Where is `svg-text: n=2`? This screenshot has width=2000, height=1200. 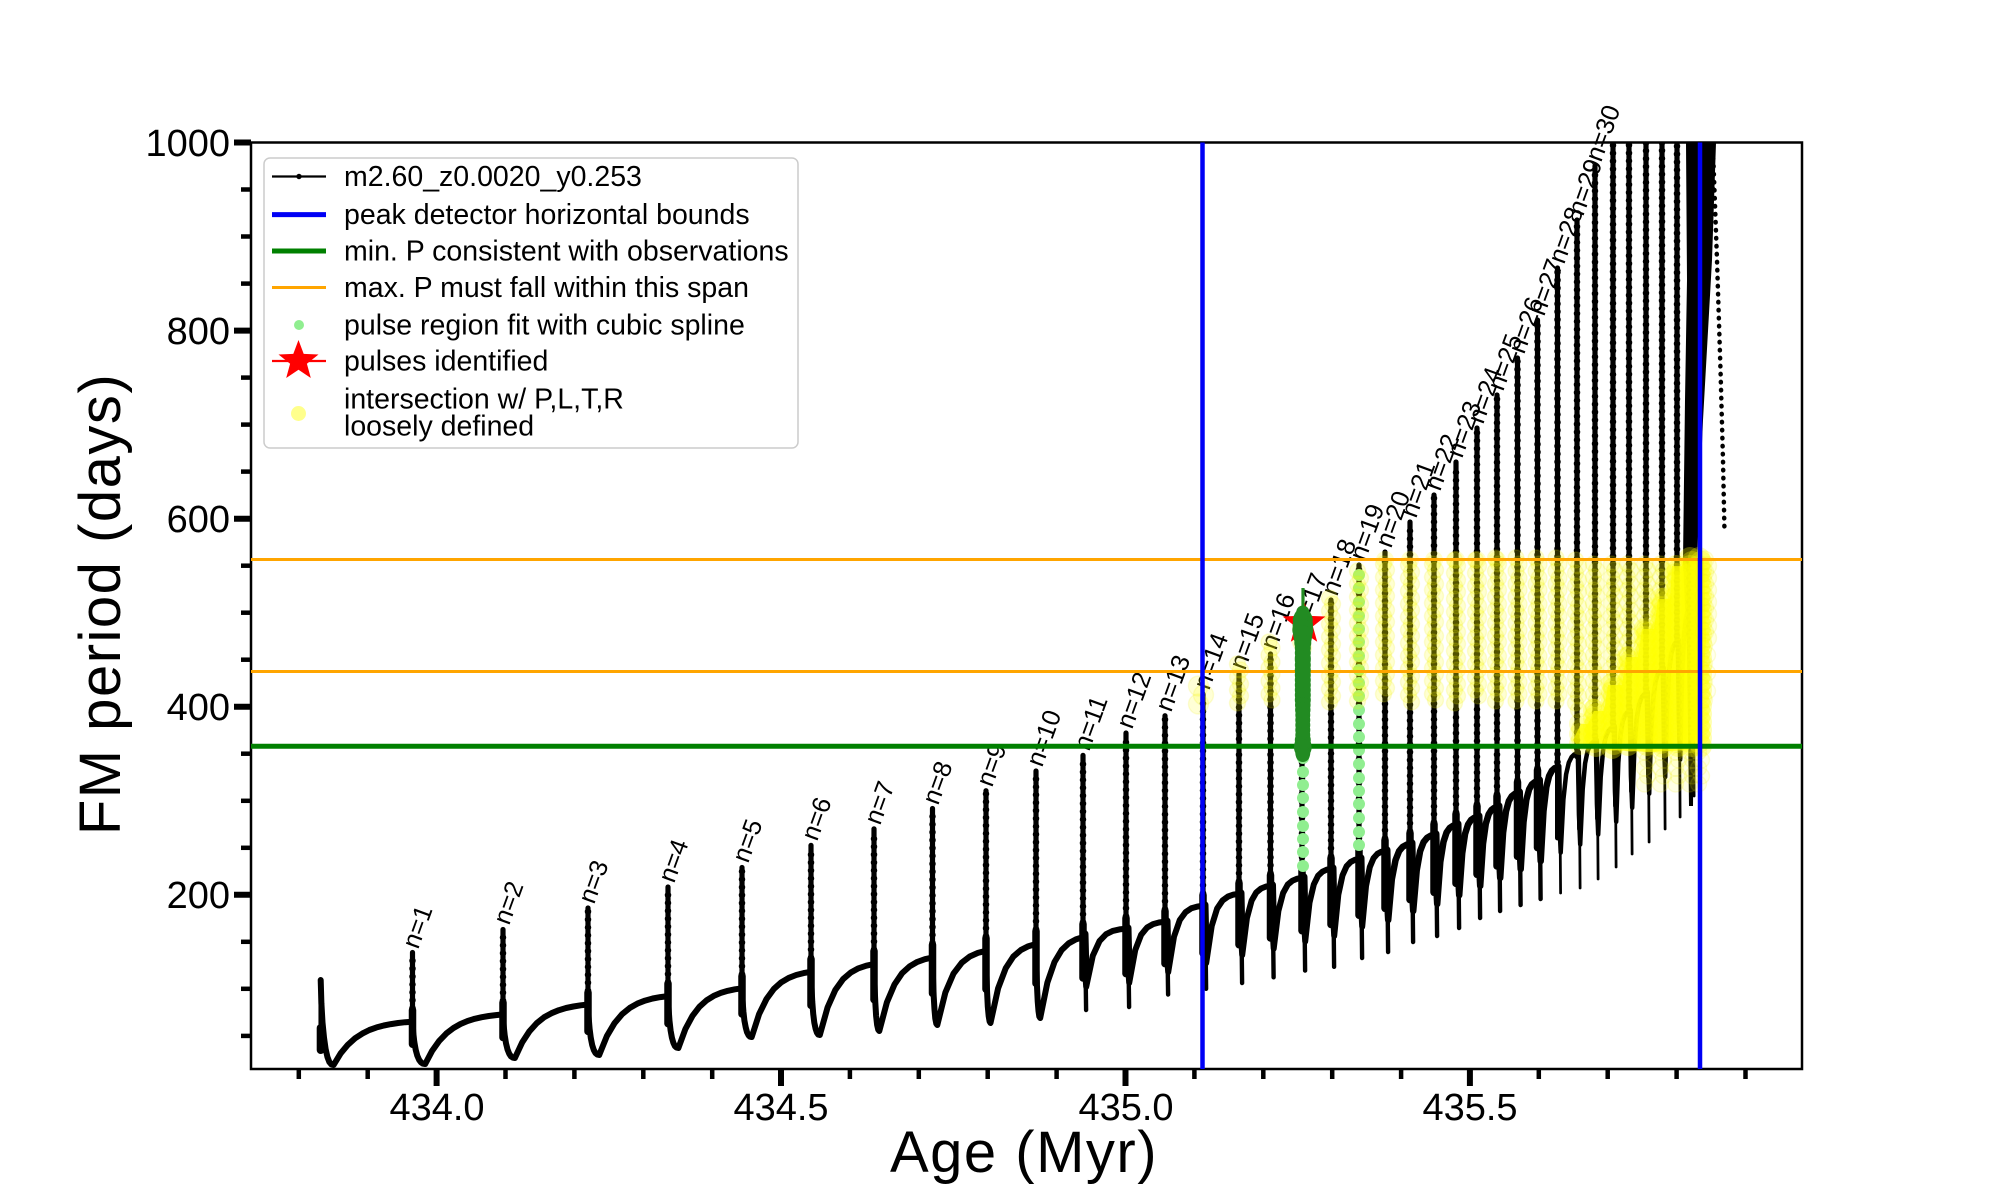 svg-text: n=2 is located at coordinates (508, 903).